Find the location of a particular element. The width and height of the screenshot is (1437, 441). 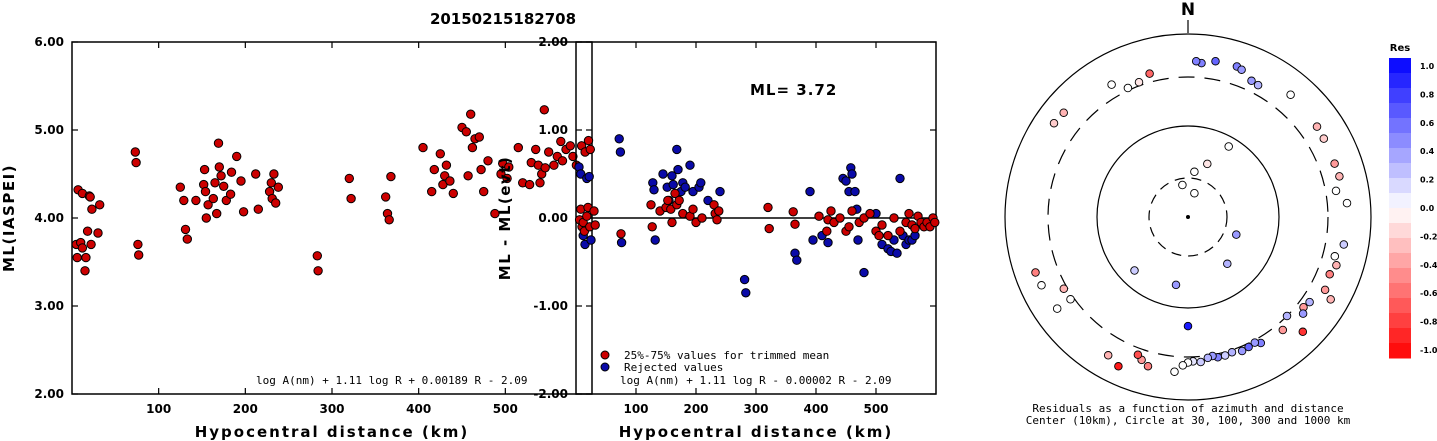

epicenter is located at coordinates (1188, 217).